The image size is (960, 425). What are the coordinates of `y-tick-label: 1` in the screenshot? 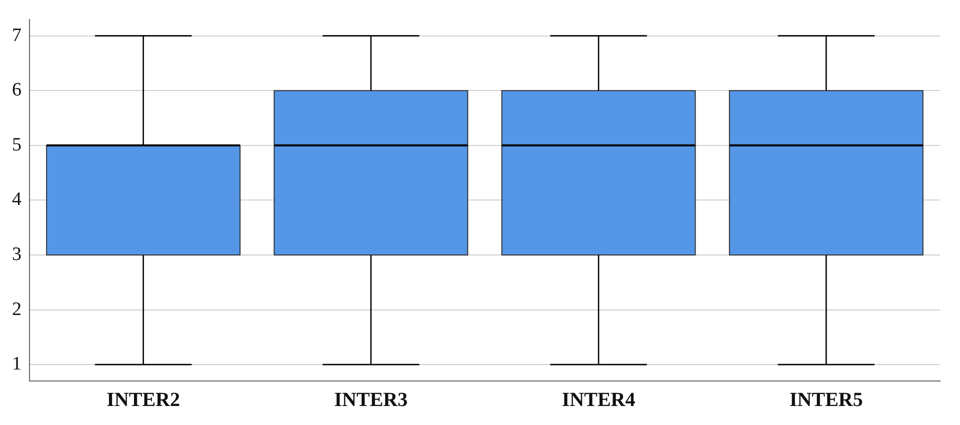 It's located at (17, 364).